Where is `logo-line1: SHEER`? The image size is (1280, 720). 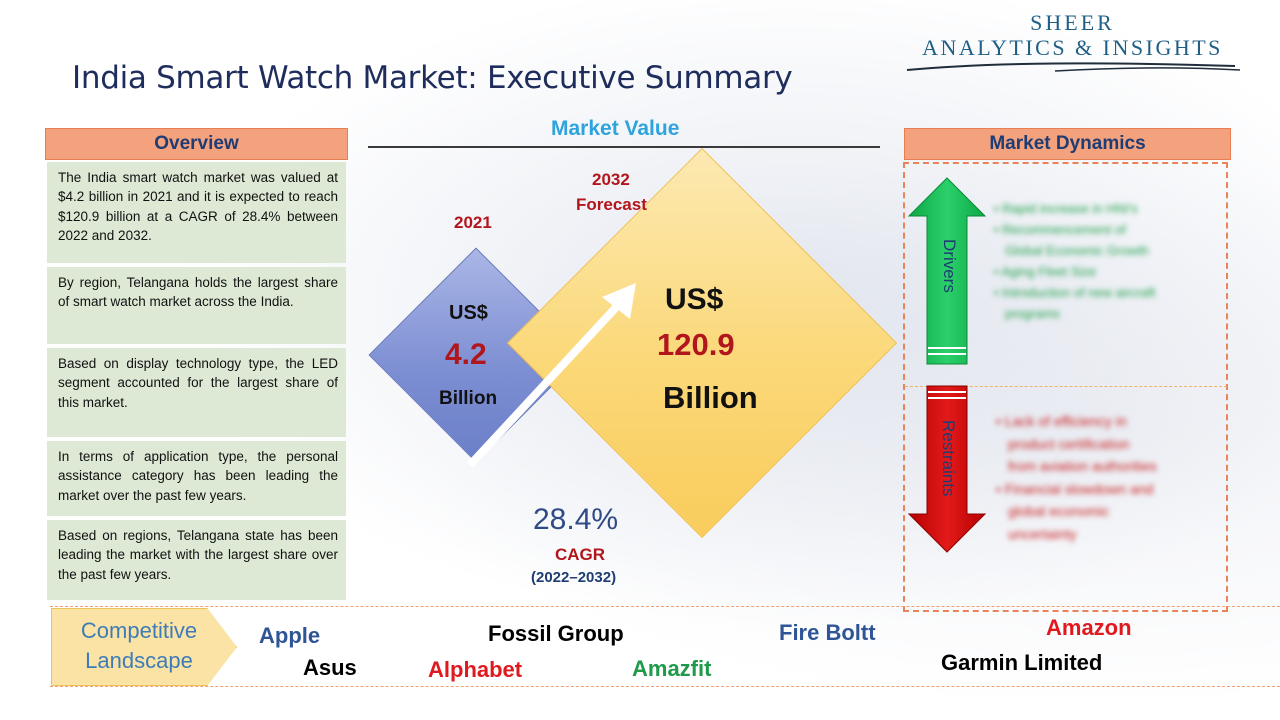
logo-line1: SHEER is located at coordinates (1072, 22).